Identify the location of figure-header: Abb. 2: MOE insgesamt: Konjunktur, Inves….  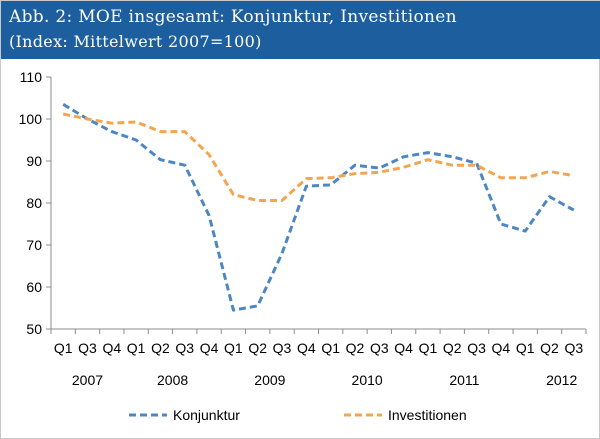
(300, 30).